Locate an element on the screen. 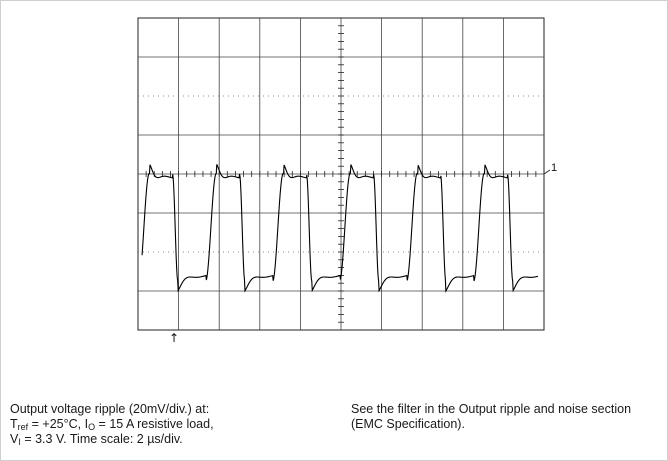 The width and height of the screenshot is (668, 461). temp-value: = +25°C, I is located at coordinates (58, 424).